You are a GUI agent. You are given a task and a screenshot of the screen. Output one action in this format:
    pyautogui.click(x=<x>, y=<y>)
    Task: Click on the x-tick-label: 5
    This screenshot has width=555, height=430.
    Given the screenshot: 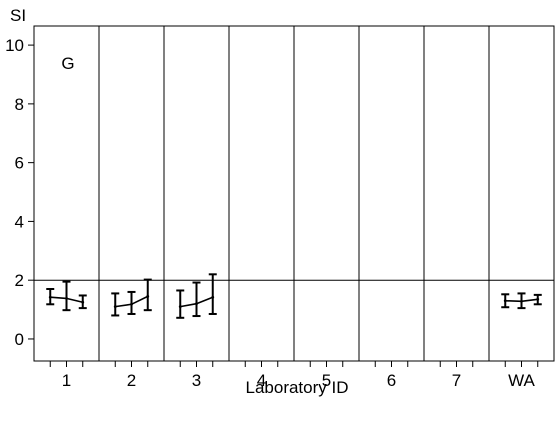 What is the action you would take?
    pyautogui.click(x=326, y=380)
    